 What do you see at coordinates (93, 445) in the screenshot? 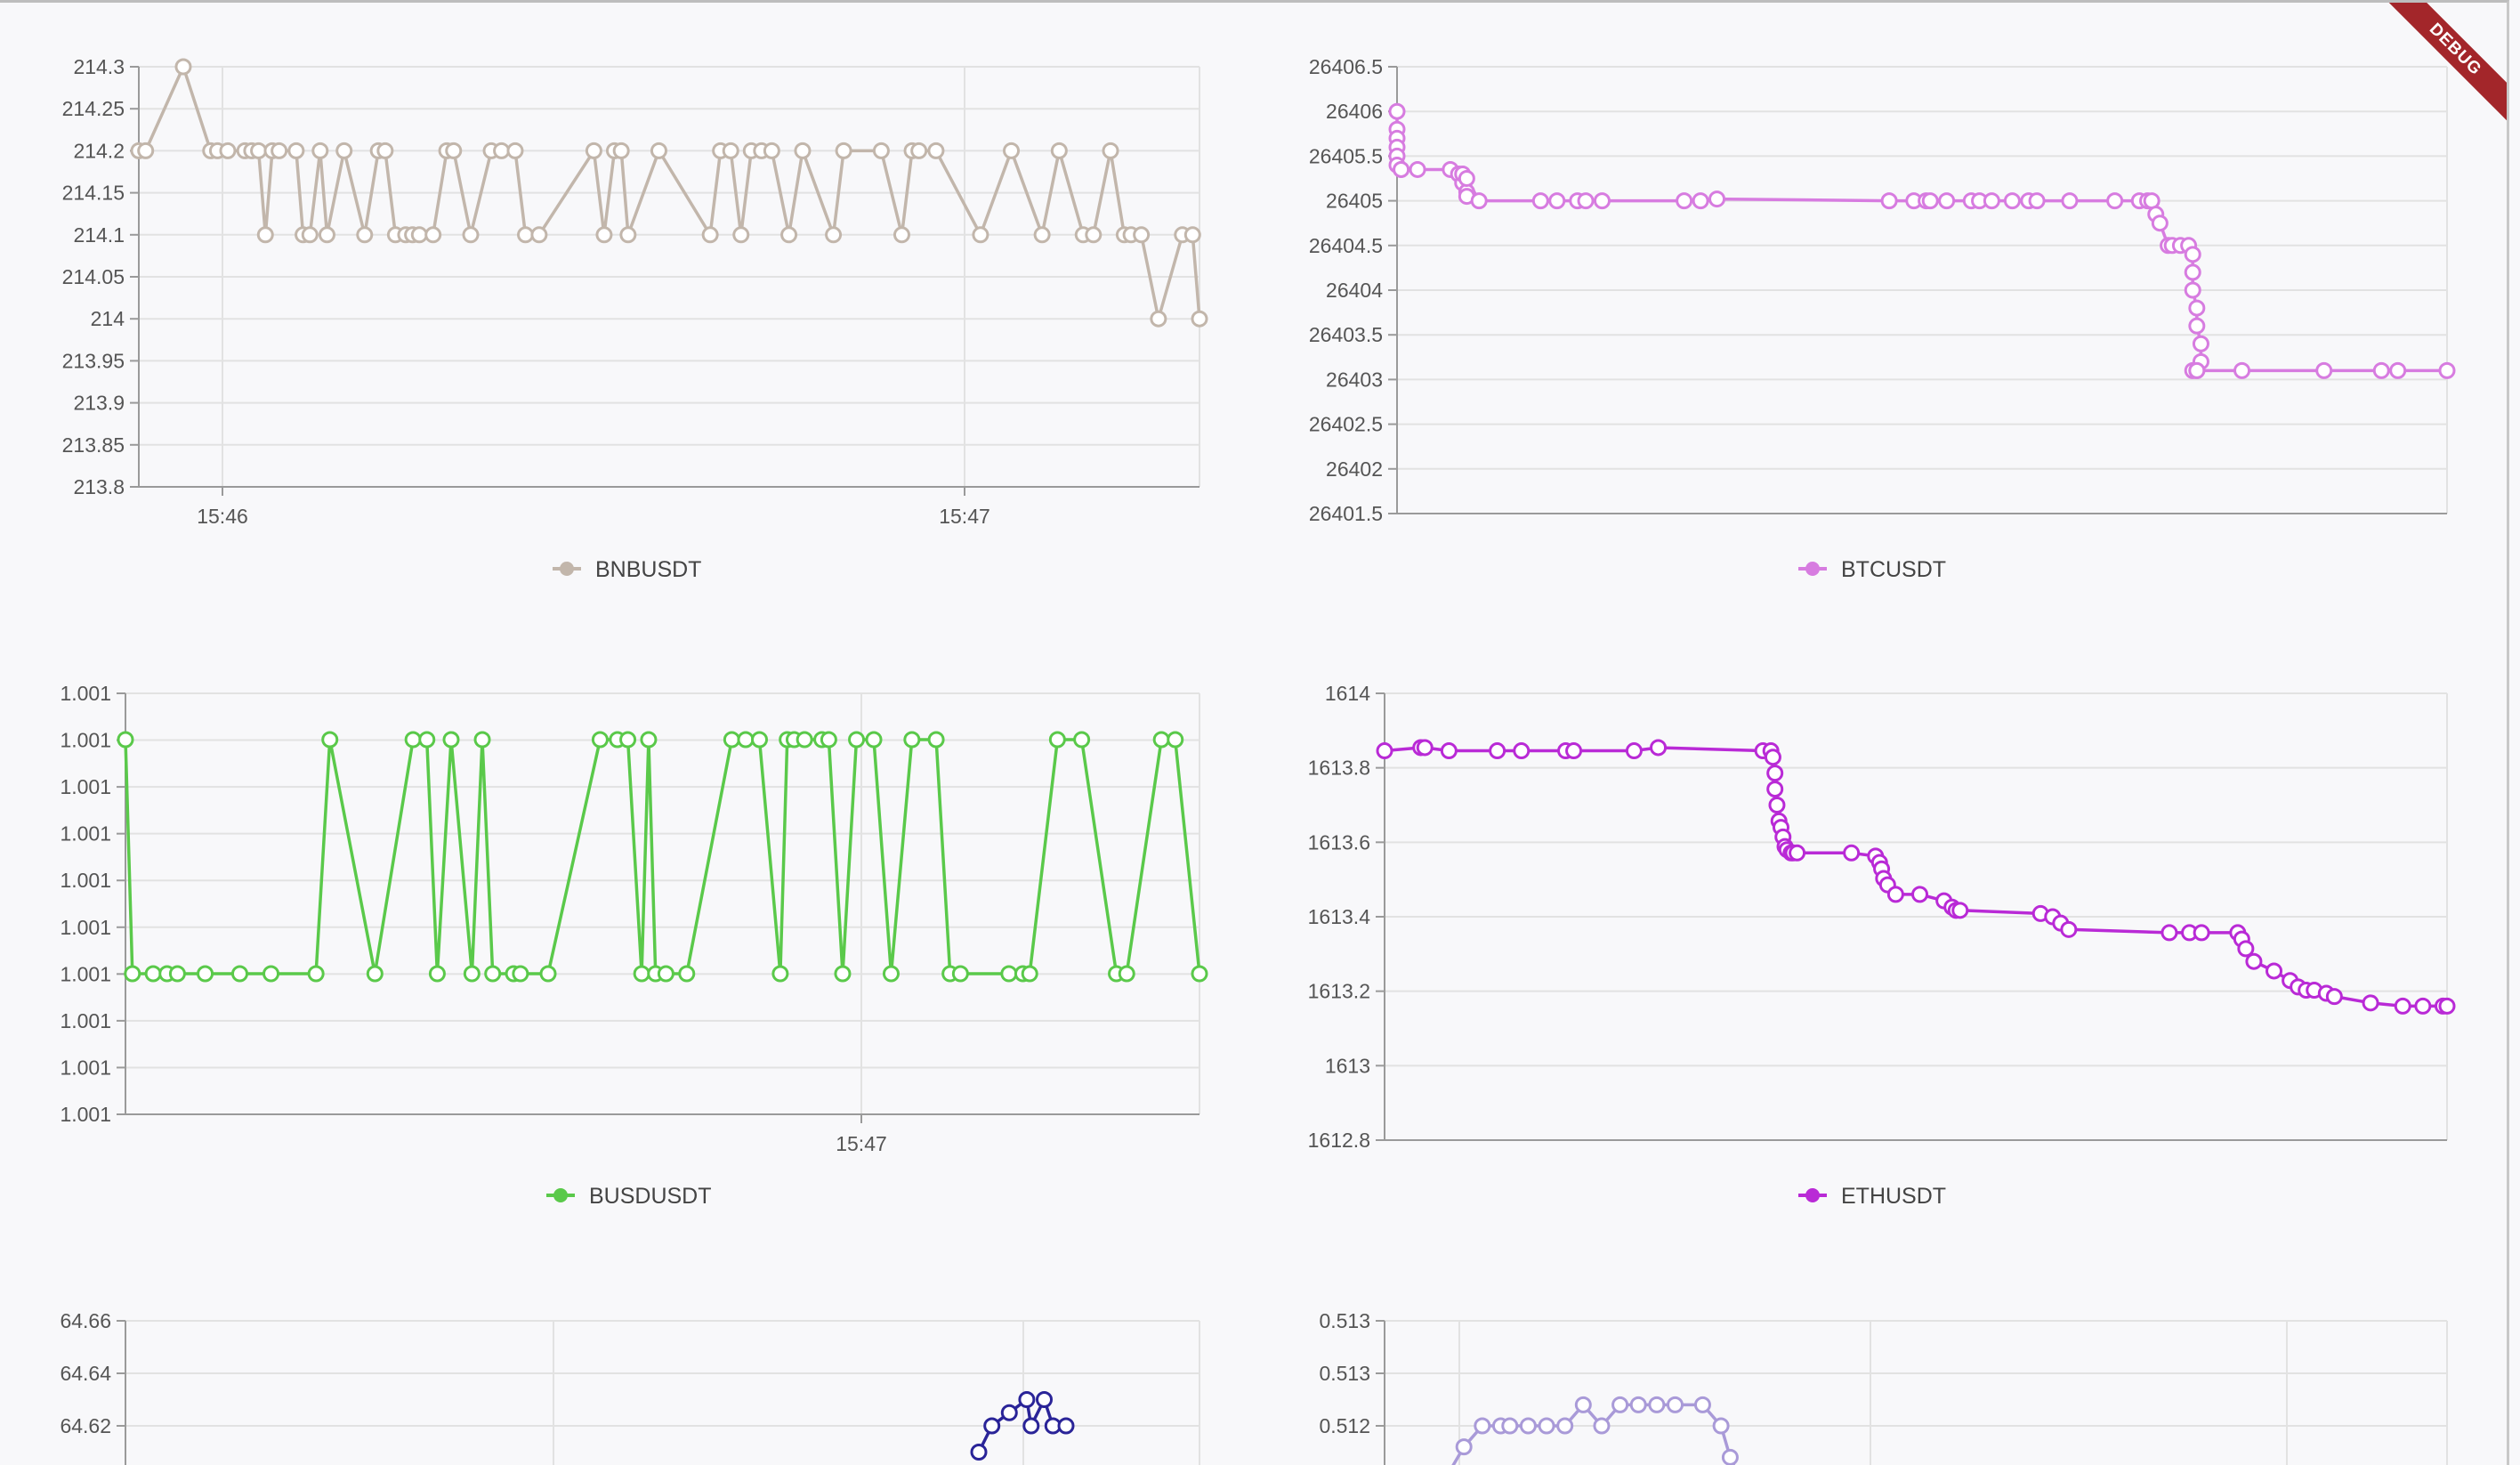
I see `y-tick-label: 213.85` at bounding box center [93, 445].